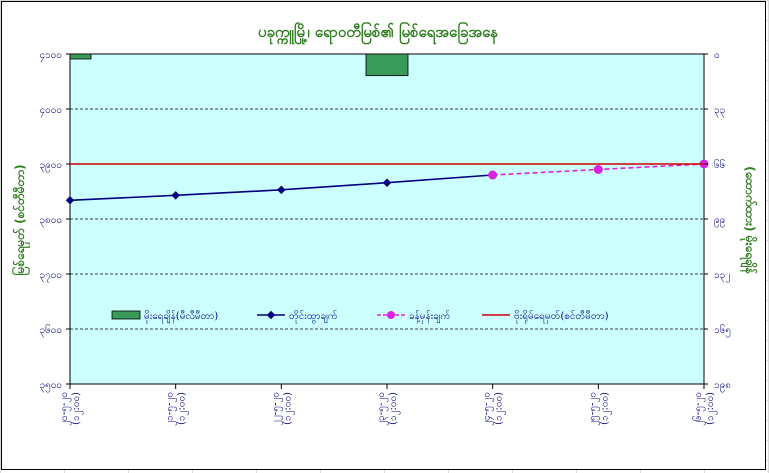 This screenshot has width=769, height=473. What do you see at coordinates (722, 386) in the screenshot?
I see `y2-tick-label: ၁၉၈` at bounding box center [722, 386].